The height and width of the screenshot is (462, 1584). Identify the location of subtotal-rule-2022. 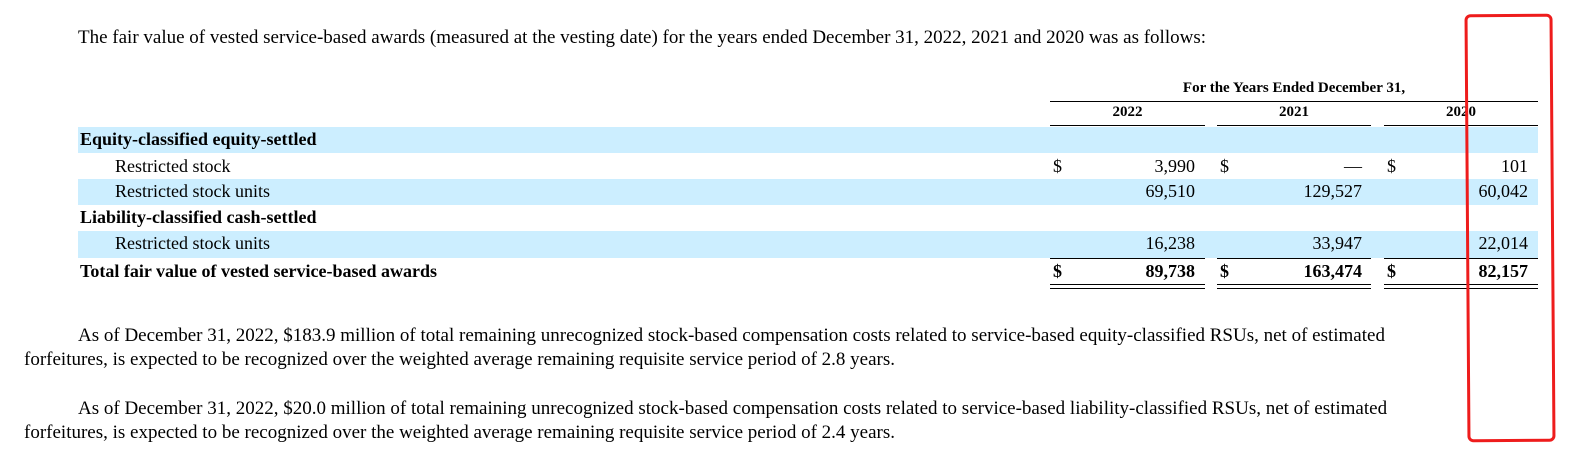
(1127, 258).